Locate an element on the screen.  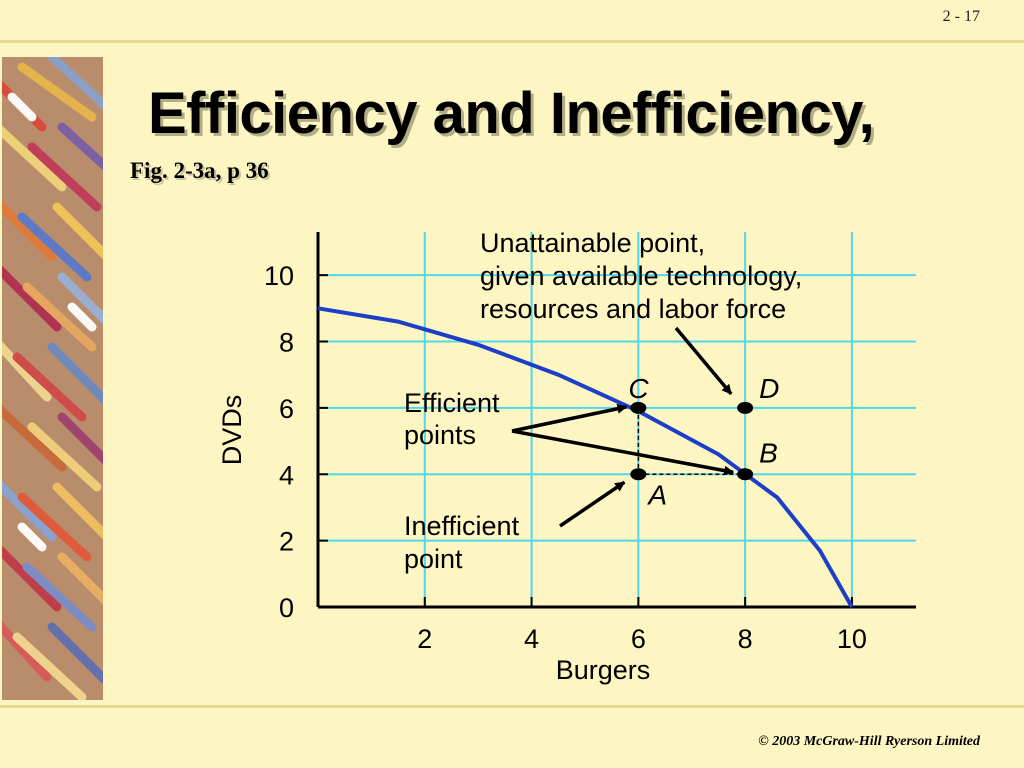
y-tick-label-10: 10 is located at coordinates (279, 276).